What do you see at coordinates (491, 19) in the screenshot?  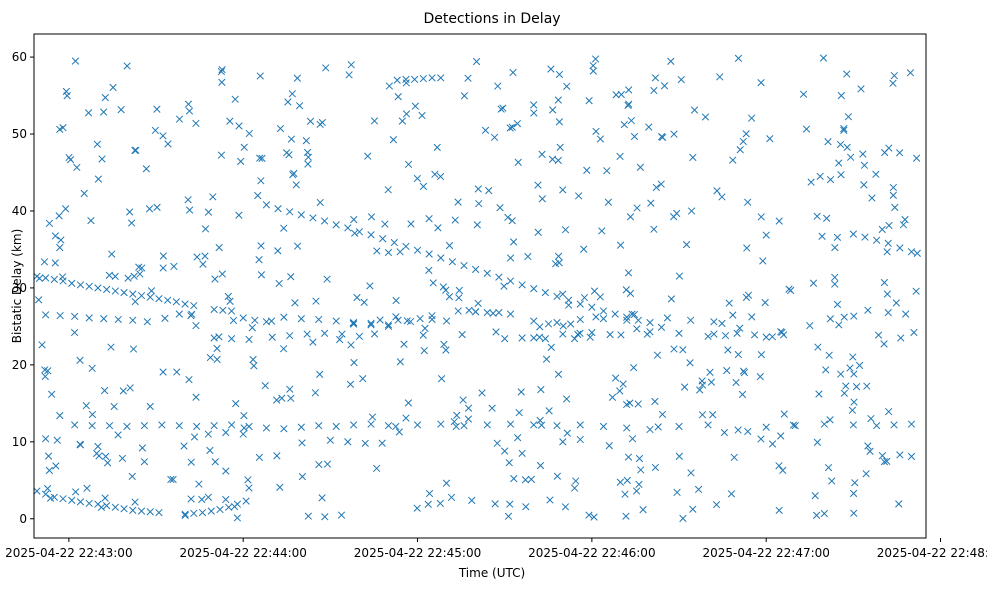 I see `chart-title: Detections in Delay` at bounding box center [491, 19].